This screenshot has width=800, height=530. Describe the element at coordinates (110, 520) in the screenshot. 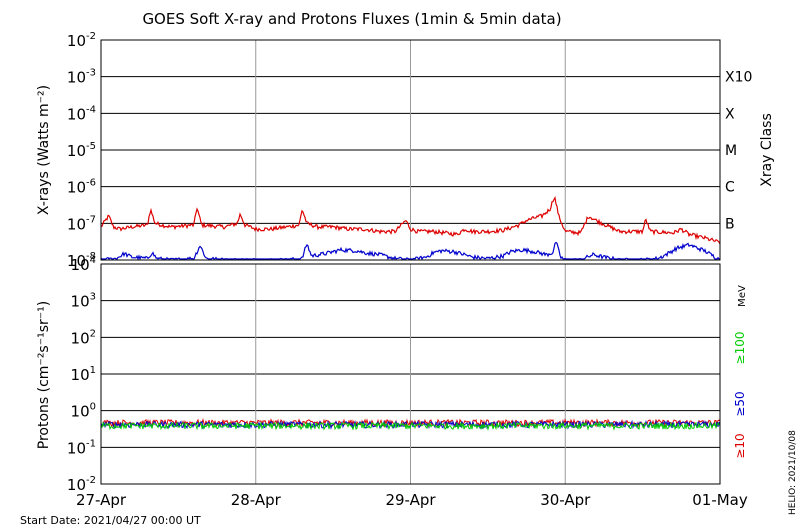

I see `start-date-label: Start Date: 2021/04/27 00:00 UT` at that location.